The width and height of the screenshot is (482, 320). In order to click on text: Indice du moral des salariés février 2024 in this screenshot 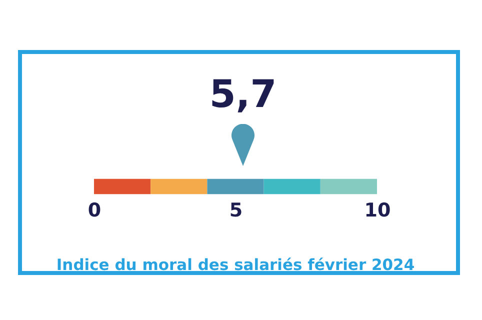, I will do `click(235, 265)`.